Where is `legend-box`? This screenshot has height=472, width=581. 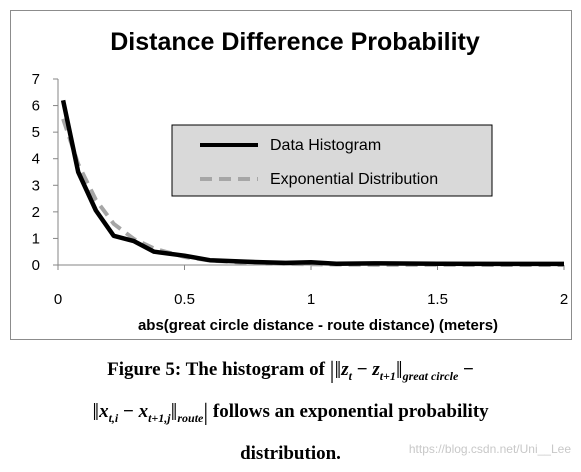
legend-box is located at coordinates (332, 160).